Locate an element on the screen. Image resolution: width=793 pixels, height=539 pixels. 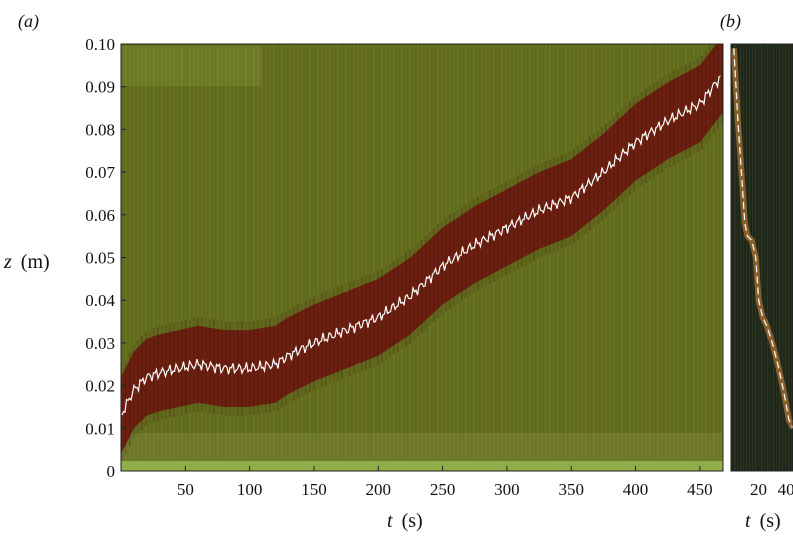
y-axis-variable: z is located at coordinates (7, 262).